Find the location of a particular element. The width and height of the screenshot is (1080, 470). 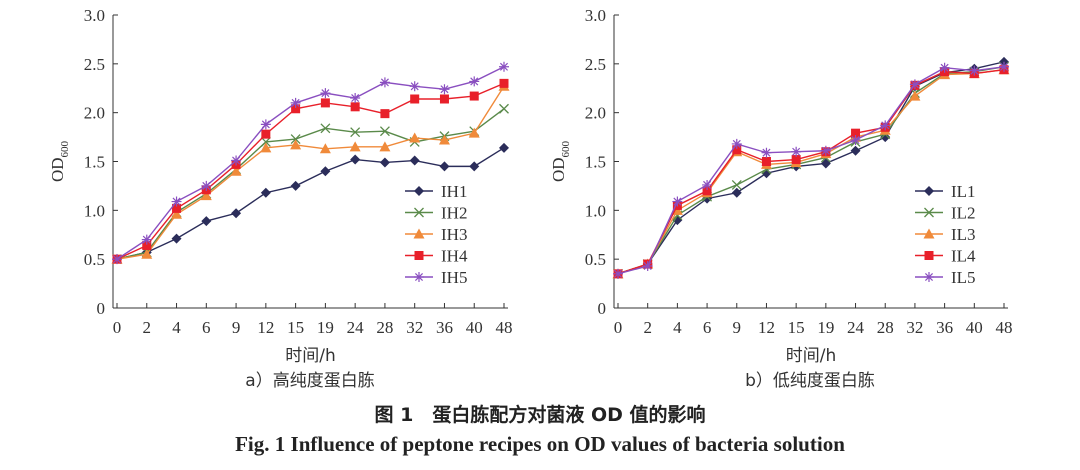

legend-label-IH3: IH3 is located at coordinates (454, 234).